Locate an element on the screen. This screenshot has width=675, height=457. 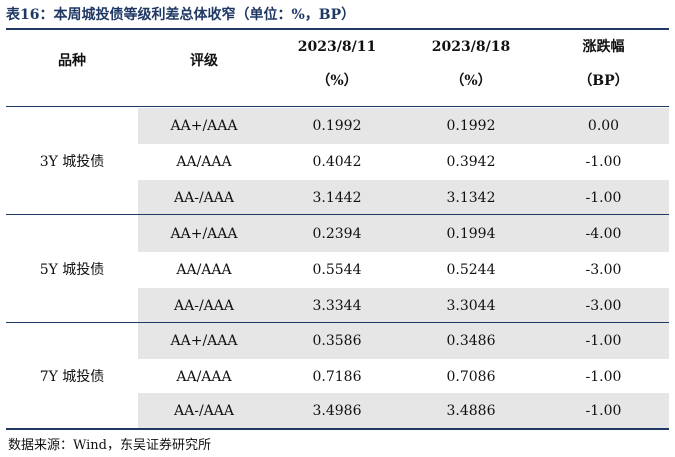
header-product: 品种 is located at coordinates (72, 61).